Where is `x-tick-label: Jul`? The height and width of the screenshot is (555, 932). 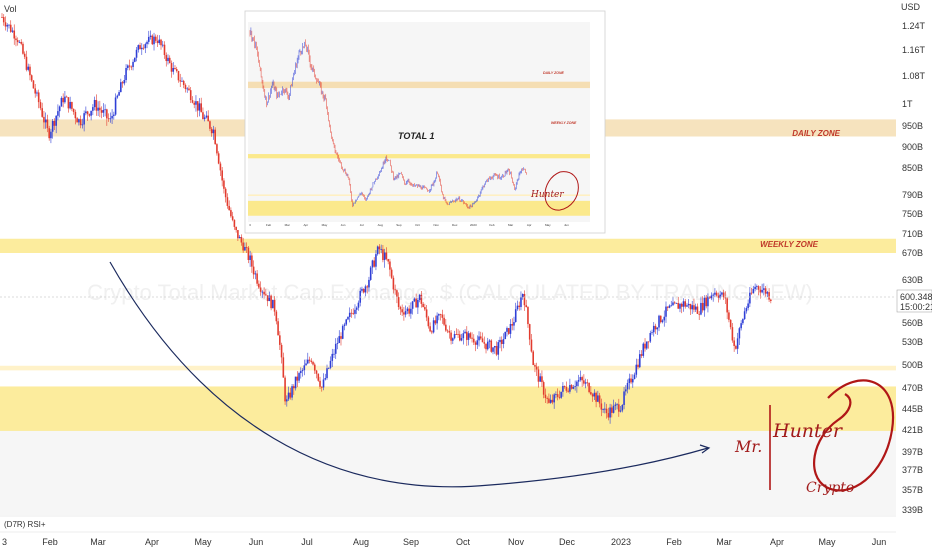
x-tick-label: Jul is located at coordinates (307, 542).